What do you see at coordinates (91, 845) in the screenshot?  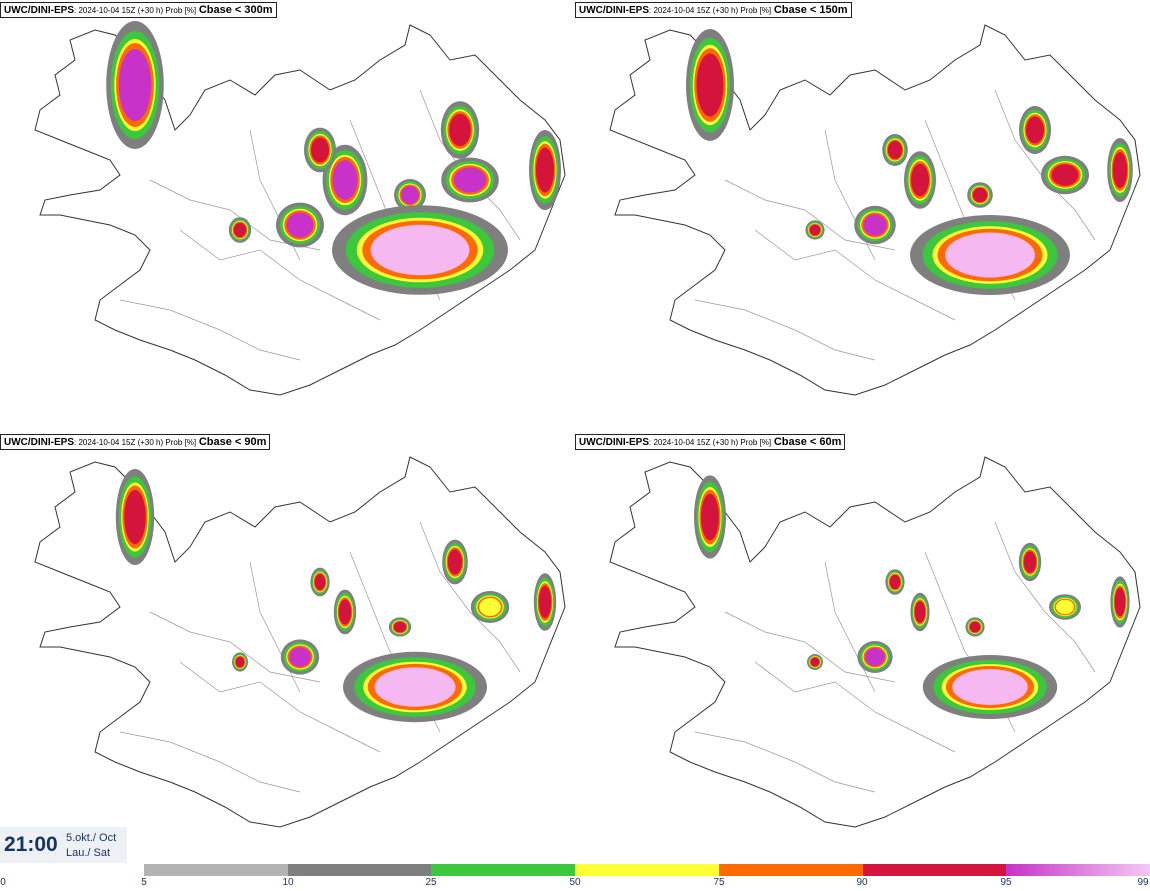 I see `valid-date: 5.okt./ Oct Lau./ Sat` at bounding box center [91, 845].